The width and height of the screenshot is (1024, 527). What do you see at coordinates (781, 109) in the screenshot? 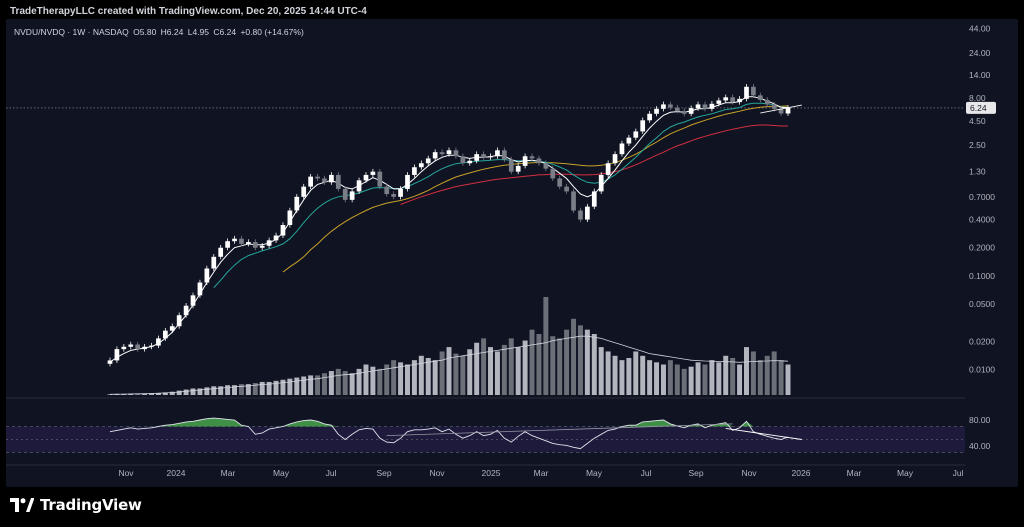
I see `price-trendline` at bounding box center [781, 109].